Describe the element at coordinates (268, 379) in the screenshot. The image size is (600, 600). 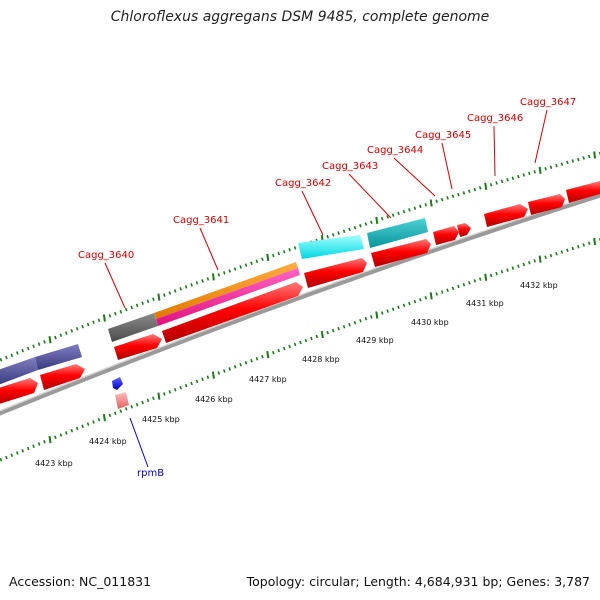
I see `scale-label: 4427 kbp` at that location.